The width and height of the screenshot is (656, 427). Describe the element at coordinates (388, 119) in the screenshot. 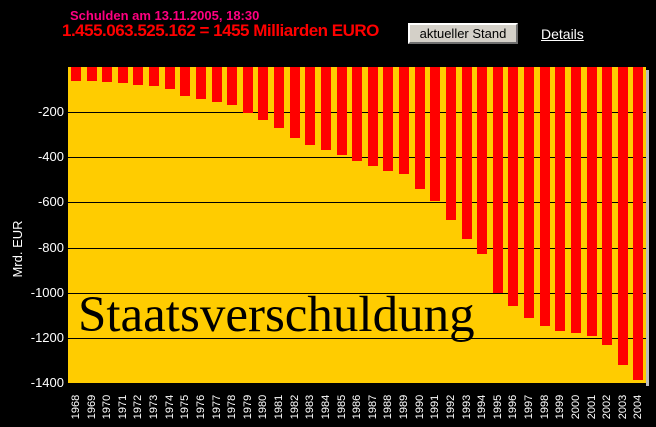

I see `debt-bar-1988` at that location.